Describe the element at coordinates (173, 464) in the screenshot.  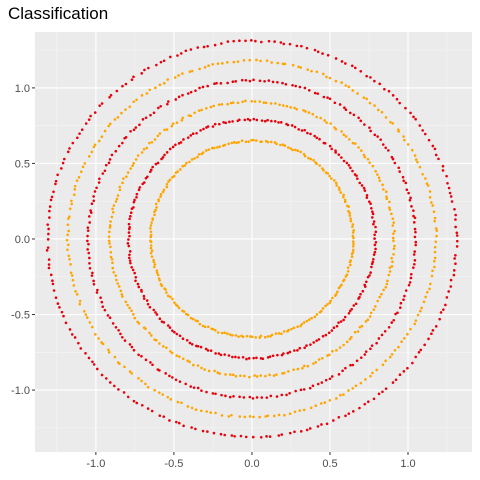
I see `x-tick-label: -0.5` at that location.